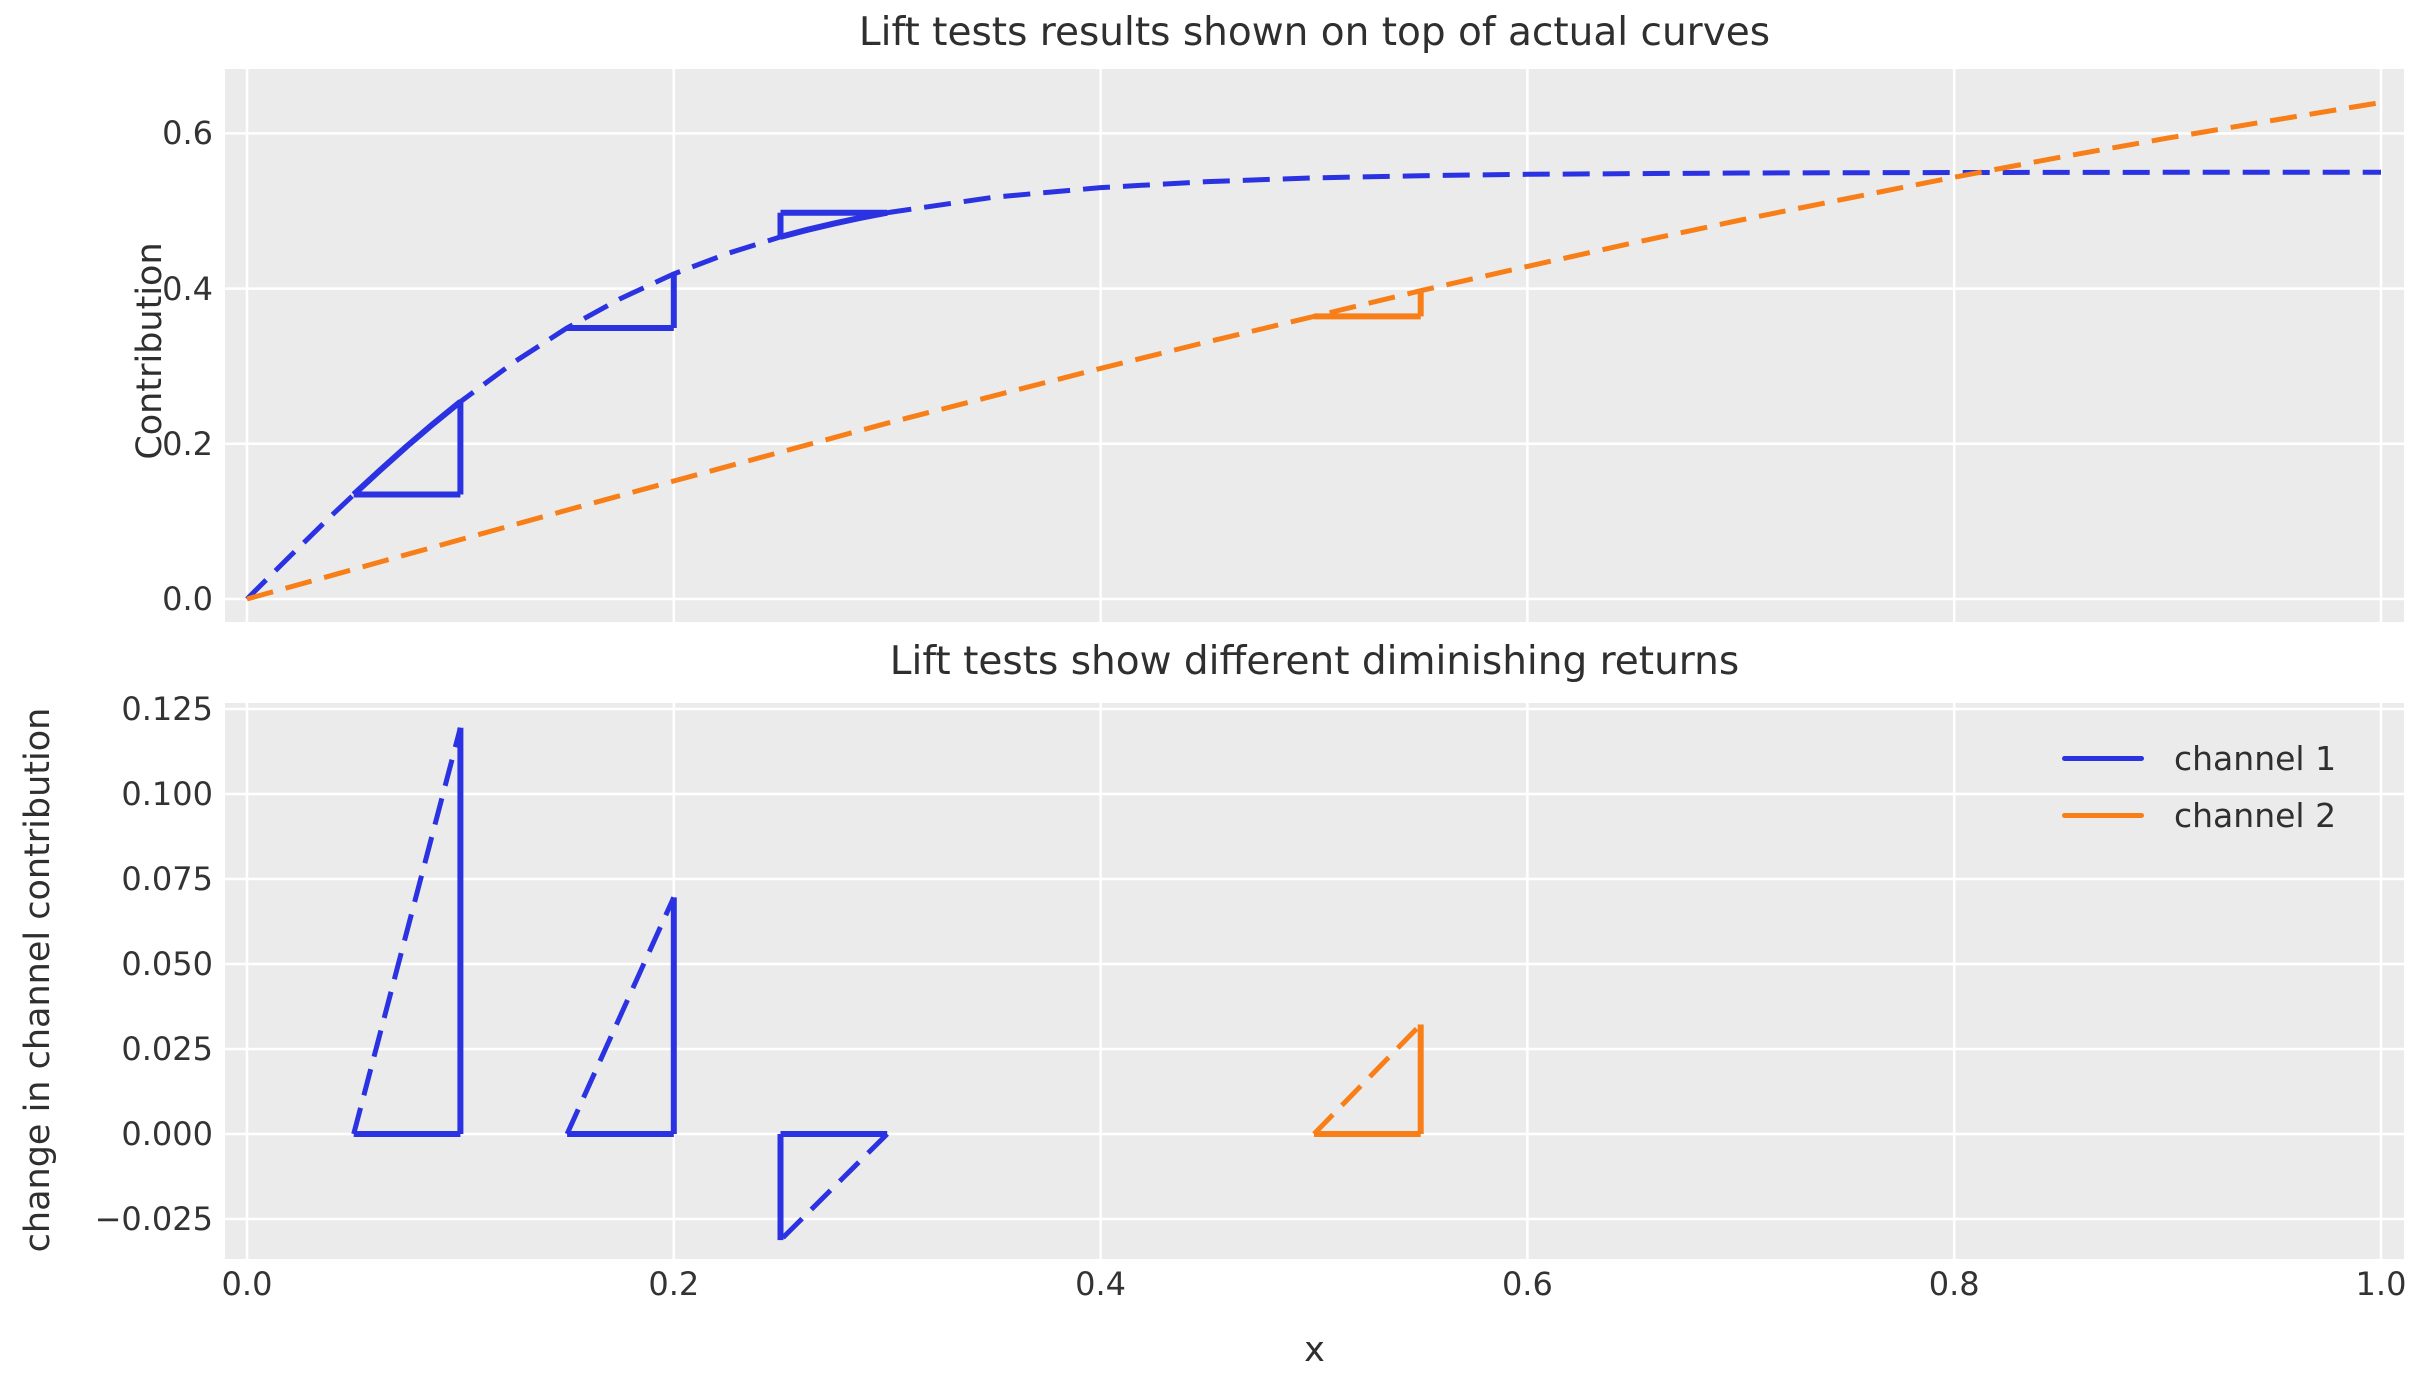 The image size is (2434, 1378). I want to click on channel-1-line-swatch, so click(2103, 758).